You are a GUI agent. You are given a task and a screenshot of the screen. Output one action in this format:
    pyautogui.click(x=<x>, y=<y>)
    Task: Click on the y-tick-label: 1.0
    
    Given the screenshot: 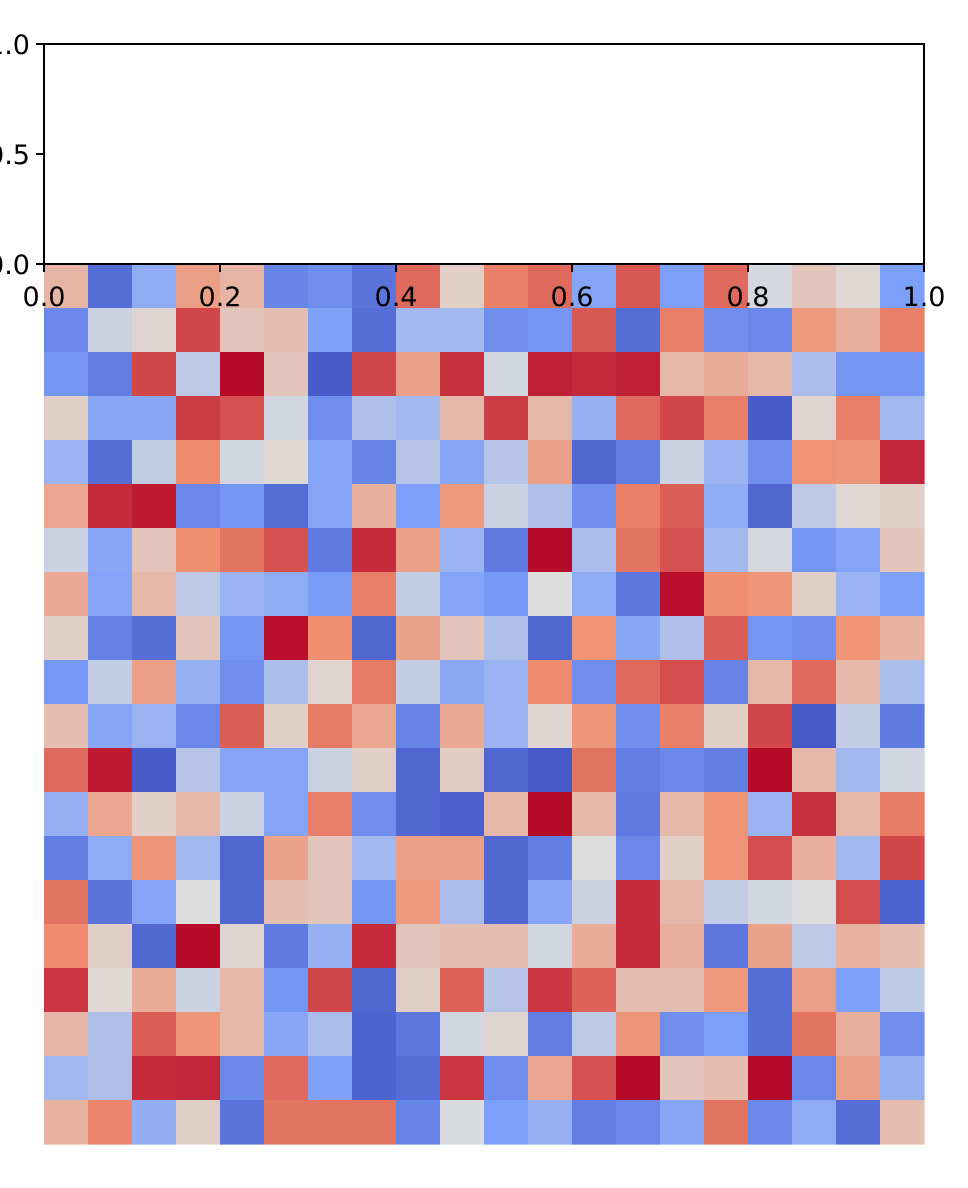 What is the action you would take?
    pyautogui.click(x=15, y=45)
    